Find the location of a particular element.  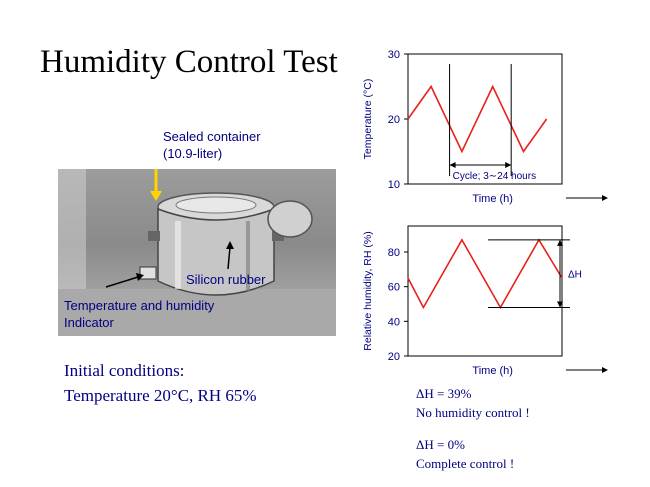

complete-control-delta: ΔH = 0% is located at coordinates (440, 444).